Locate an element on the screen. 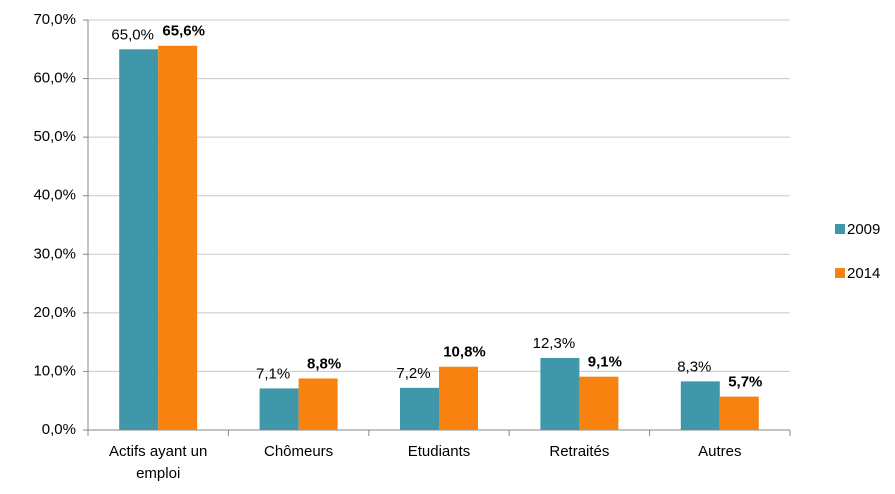 The image size is (895, 494). x-tick-label: Actifs ayant un emploi is located at coordinates (158, 462).